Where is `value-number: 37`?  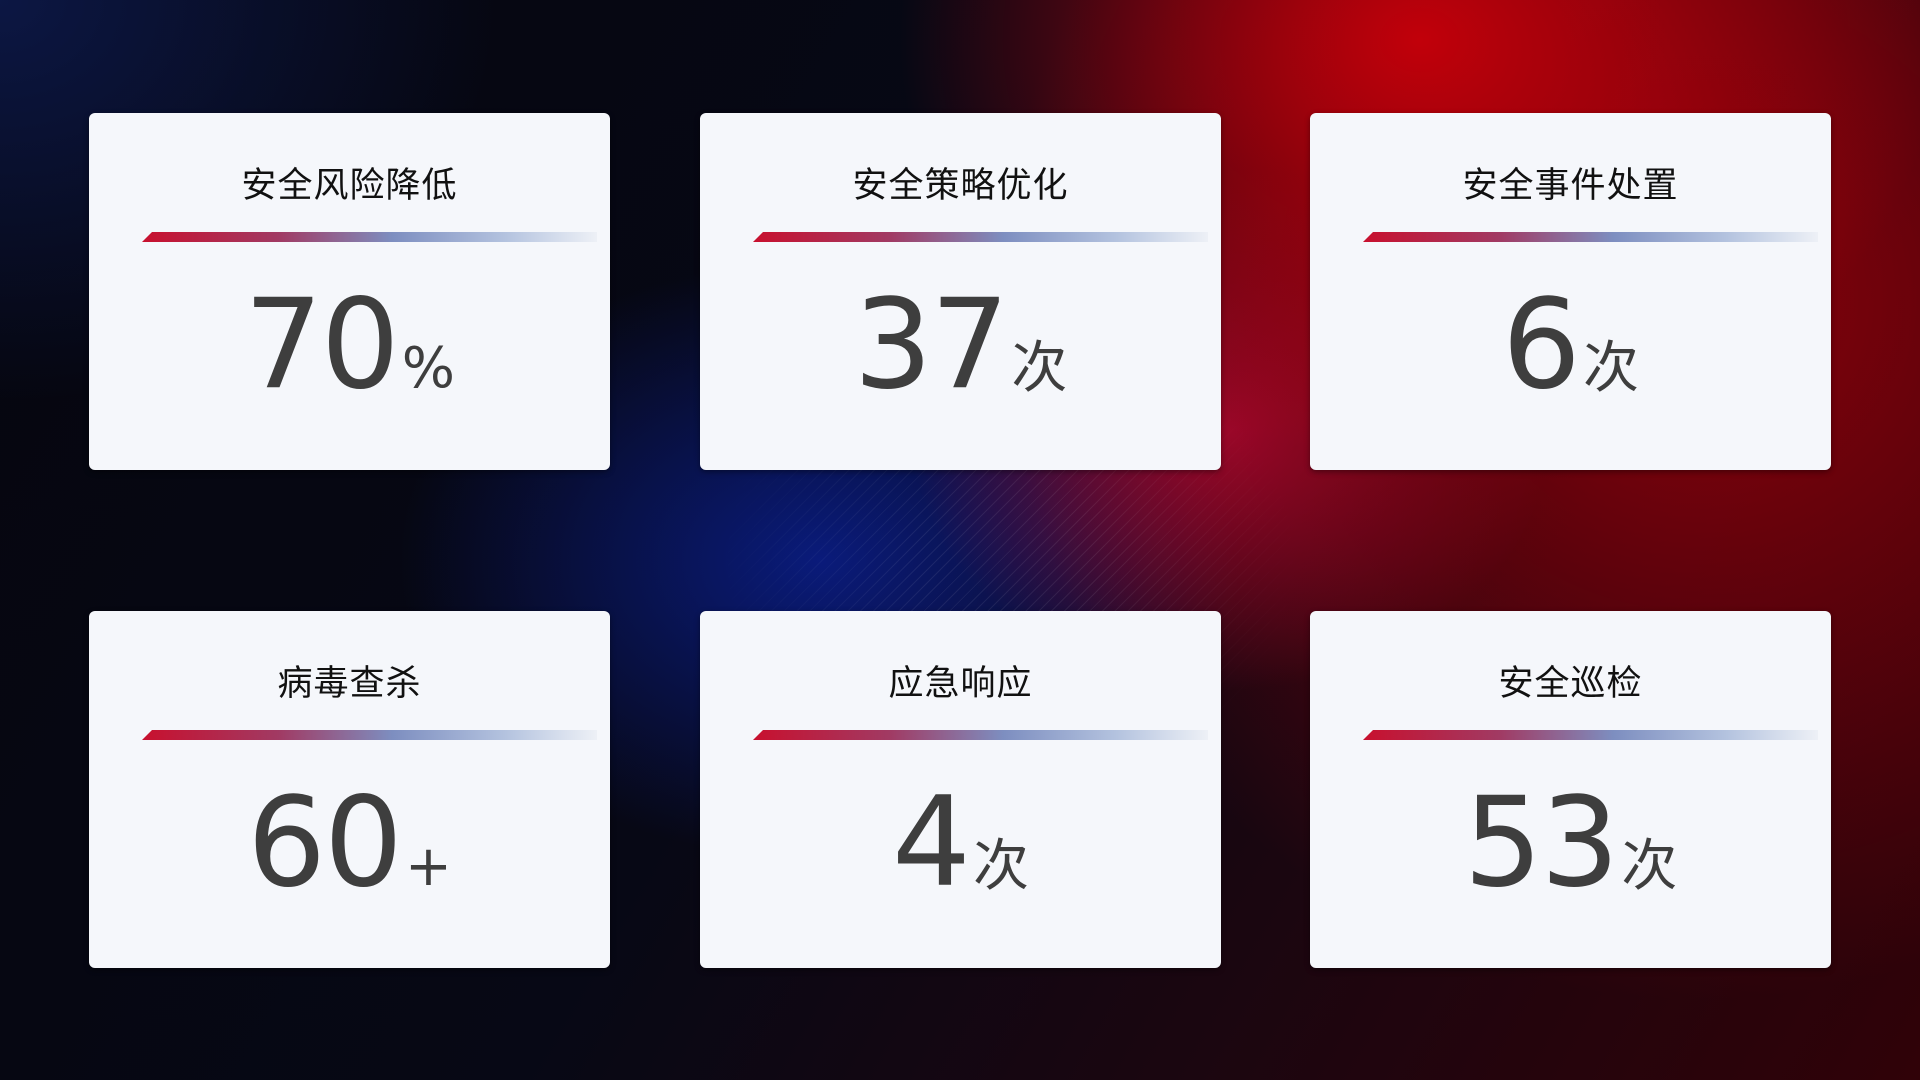
value-number: 37 is located at coordinates (931, 345).